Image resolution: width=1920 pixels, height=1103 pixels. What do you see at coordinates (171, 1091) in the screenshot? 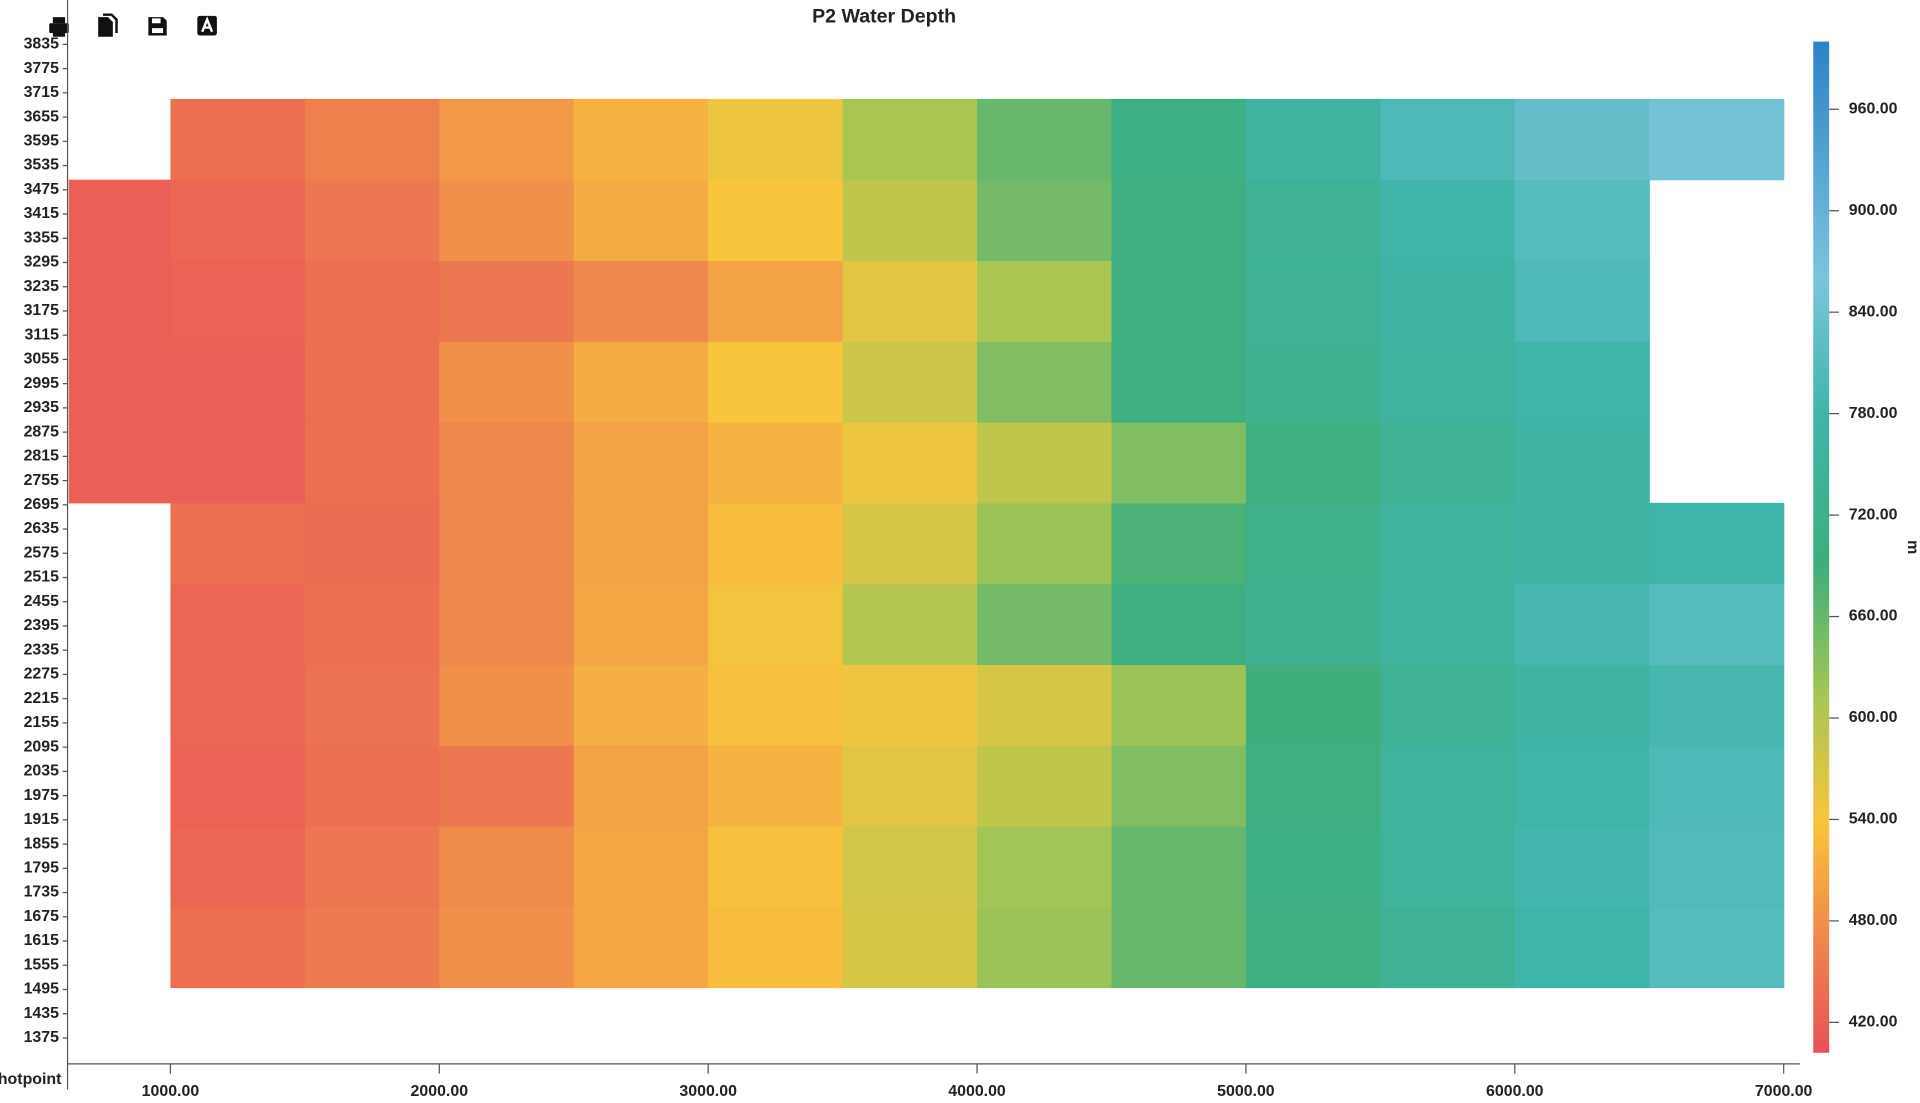
I see `x-tick-label: 1000.00` at bounding box center [171, 1091].